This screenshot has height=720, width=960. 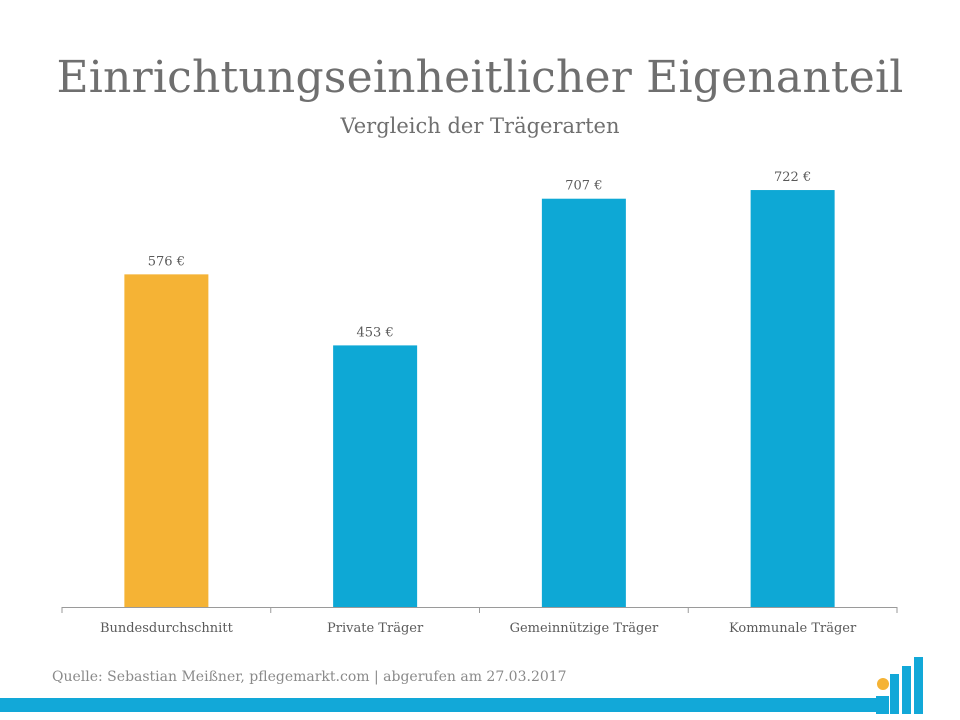 I want to click on pflegemarkt-logo-icon, so click(x=899, y=685).